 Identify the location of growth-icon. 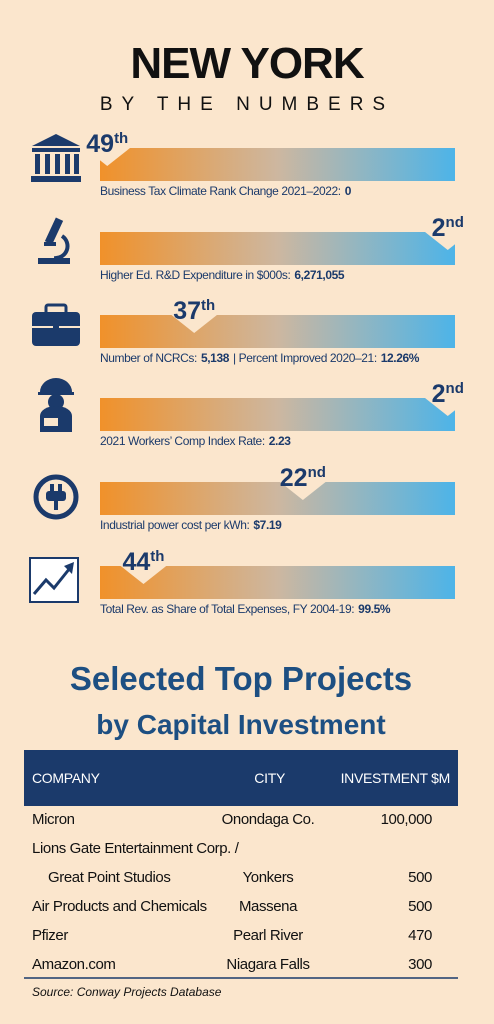
(54, 580).